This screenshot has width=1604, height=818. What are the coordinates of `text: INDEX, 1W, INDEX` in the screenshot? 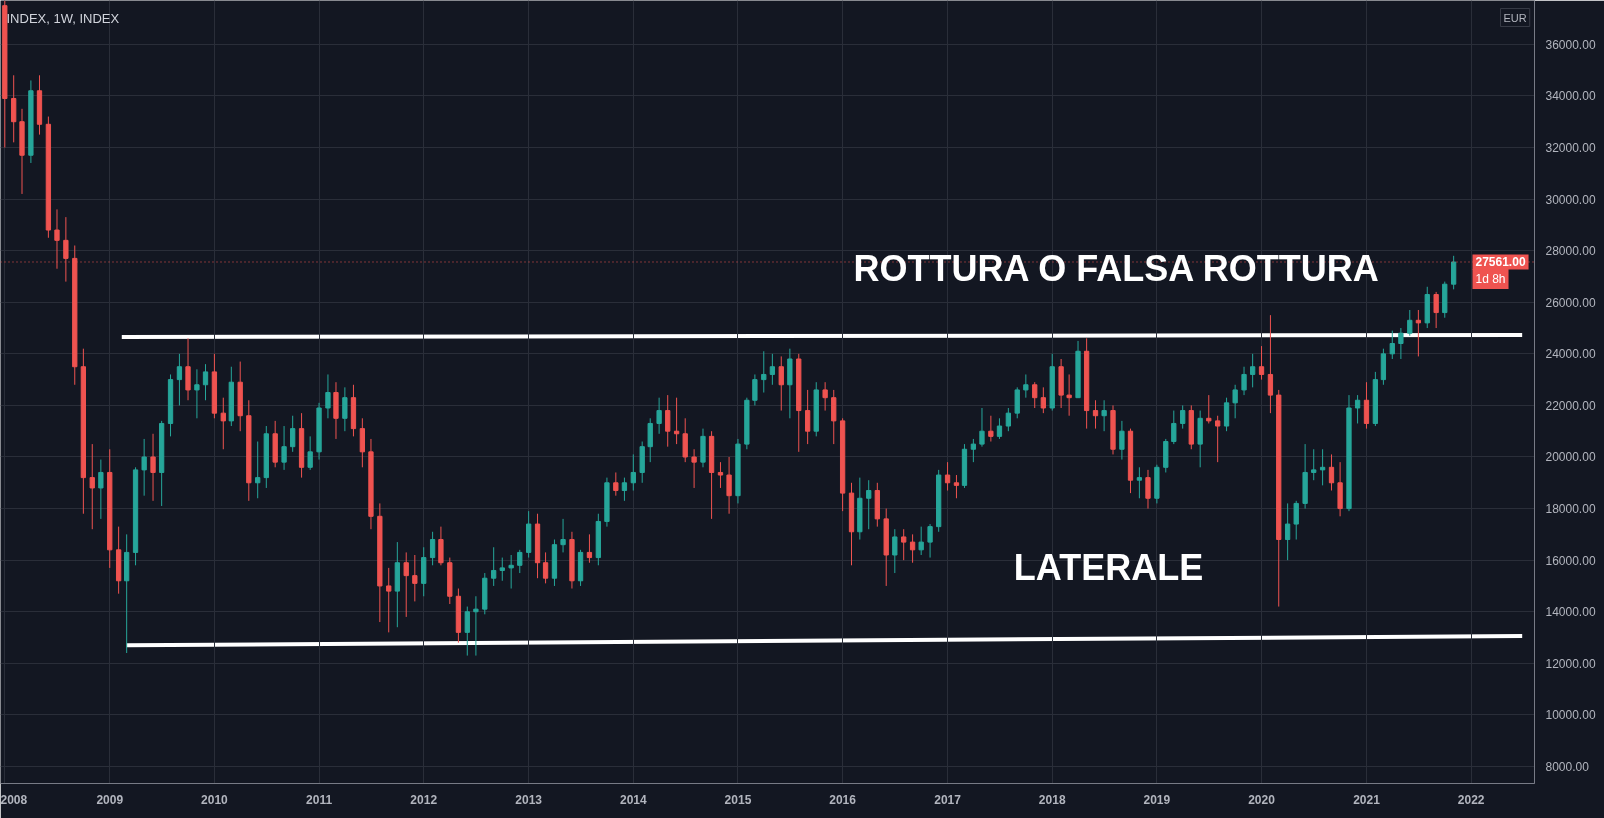 It's located at (63, 18).